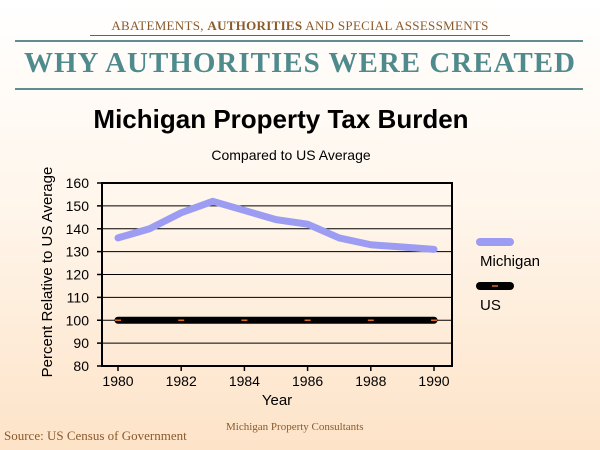  What do you see at coordinates (300, 35) in the screenshot?
I see `header-underline` at bounding box center [300, 35].